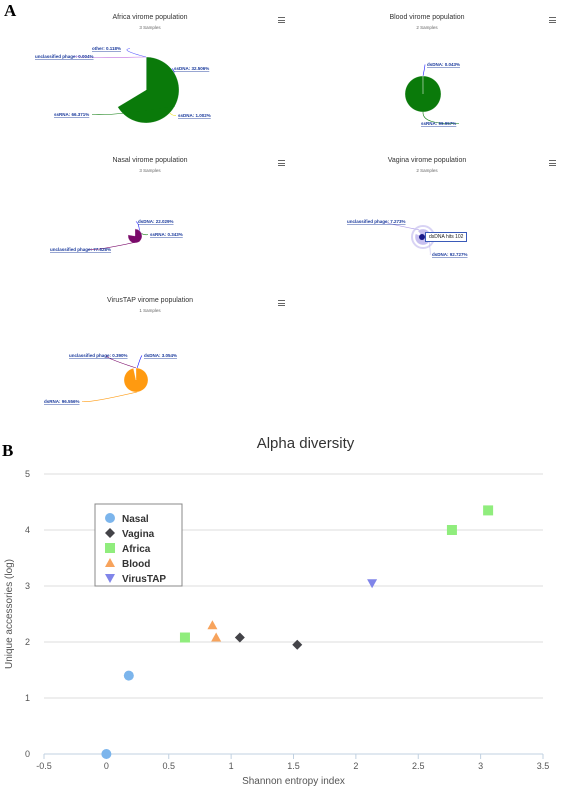 This screenshot has height=792, width=567. Describe the element at coordinates (446, 237) in the screenshot. I see `pie-tooltip: dsDNA hits 102` at that location.